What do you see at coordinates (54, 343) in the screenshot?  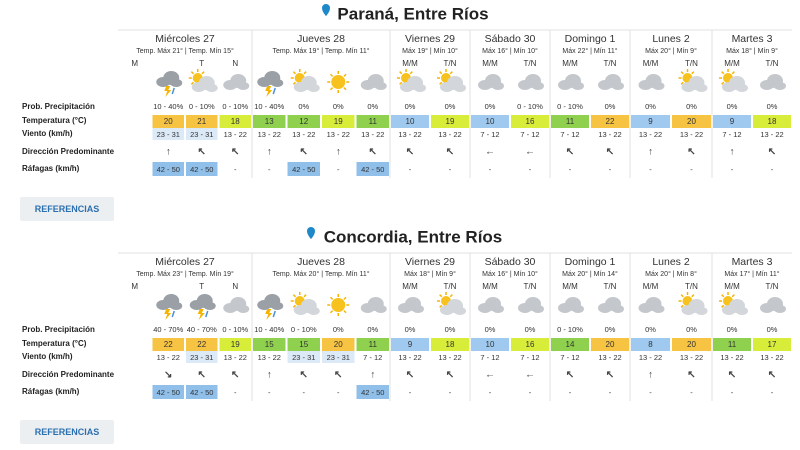 I see `row-label: Temperatura (°C)` at bounding box center [54, 343].